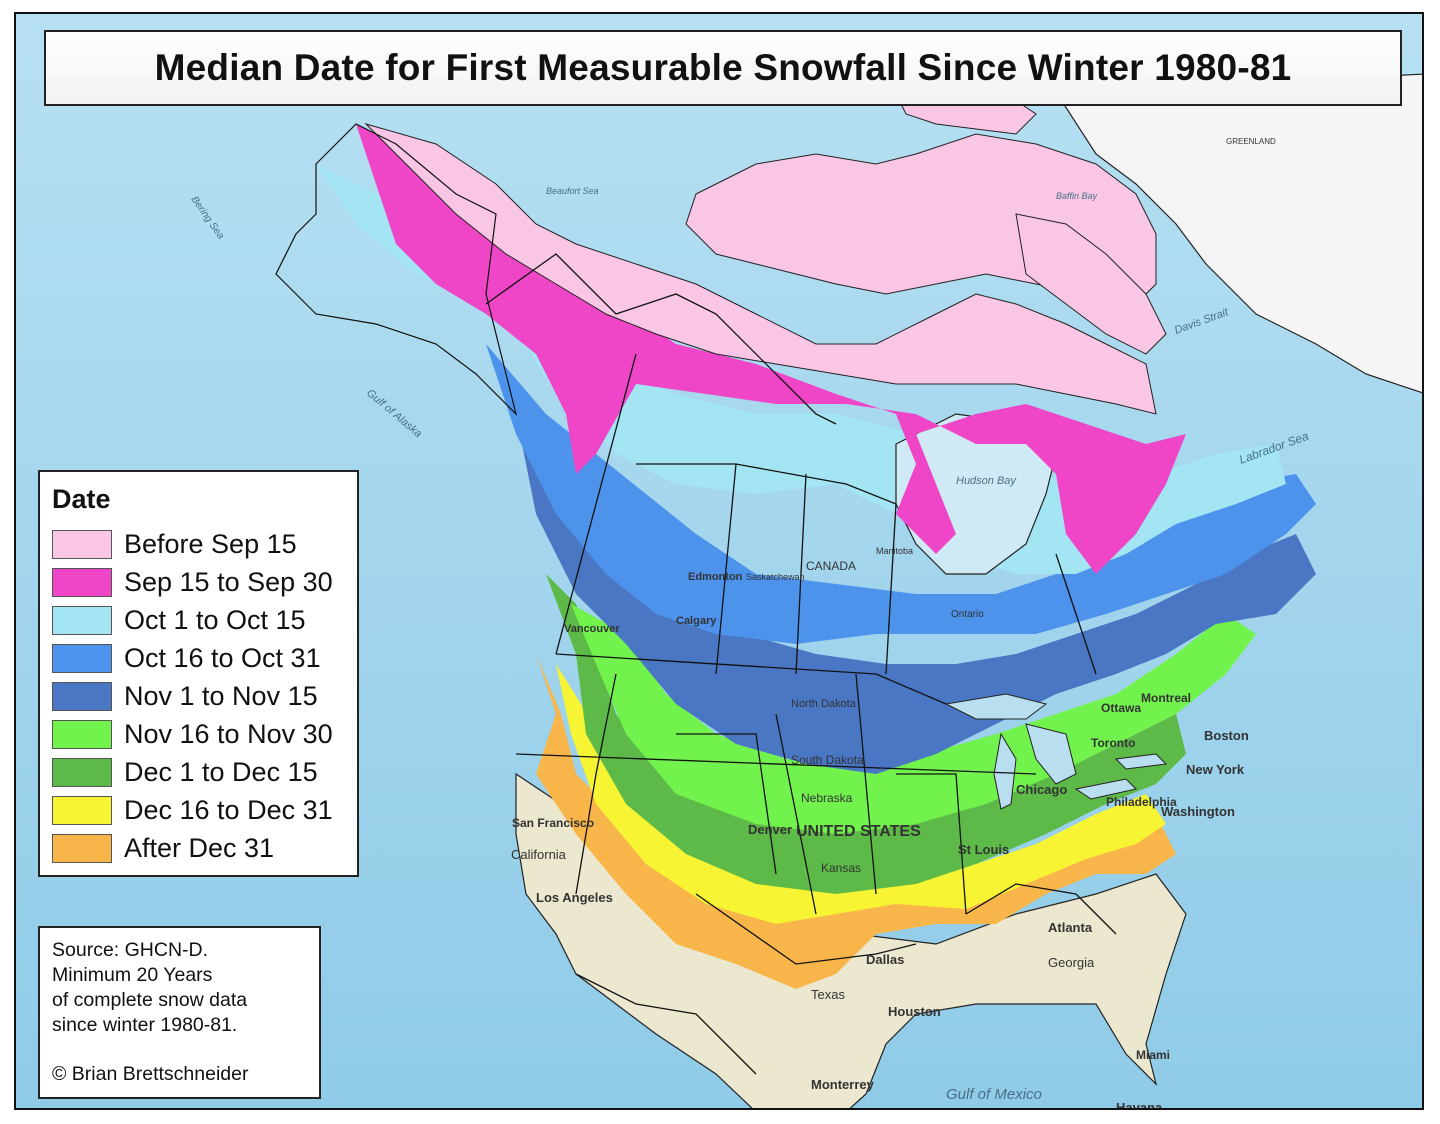 This screenshot has height=1124, width=1440. Describe the element at coordinates (1077, 196) in the screenshot. I see `label-baffin-bay: Baffin Bay` at that location.